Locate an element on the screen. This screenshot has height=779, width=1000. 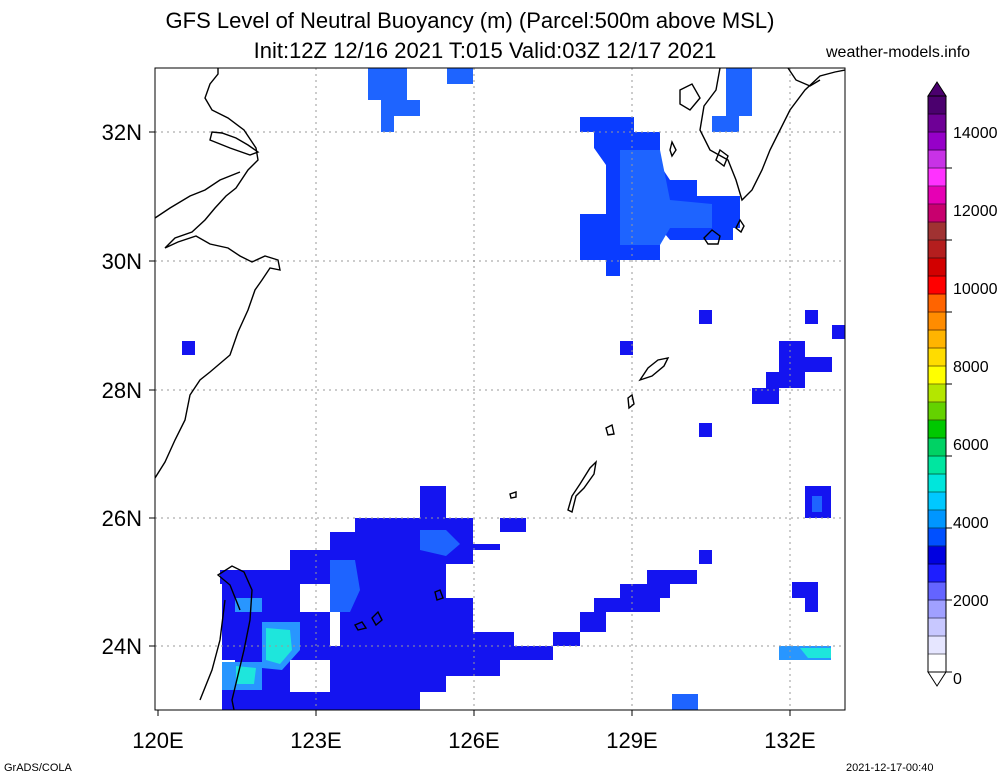
shade-south-cyan2 is located at coordinates (246, 675).